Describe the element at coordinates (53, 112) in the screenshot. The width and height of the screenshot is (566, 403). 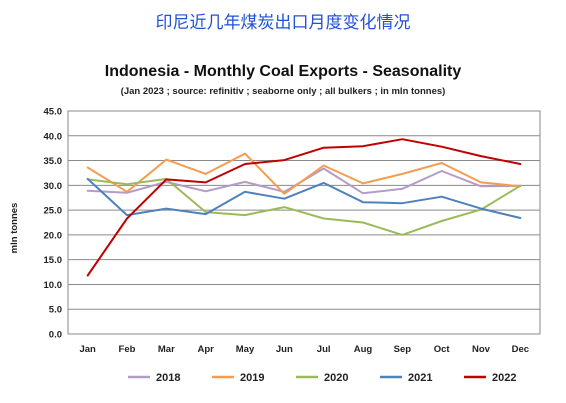
I see `y-tick-label: 45.0` at that location.